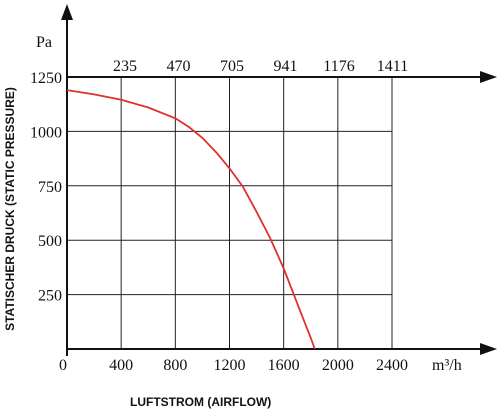 This screenshot has width=500, height=414. I want to click on y-tick-label: 500, so click(50, 241).